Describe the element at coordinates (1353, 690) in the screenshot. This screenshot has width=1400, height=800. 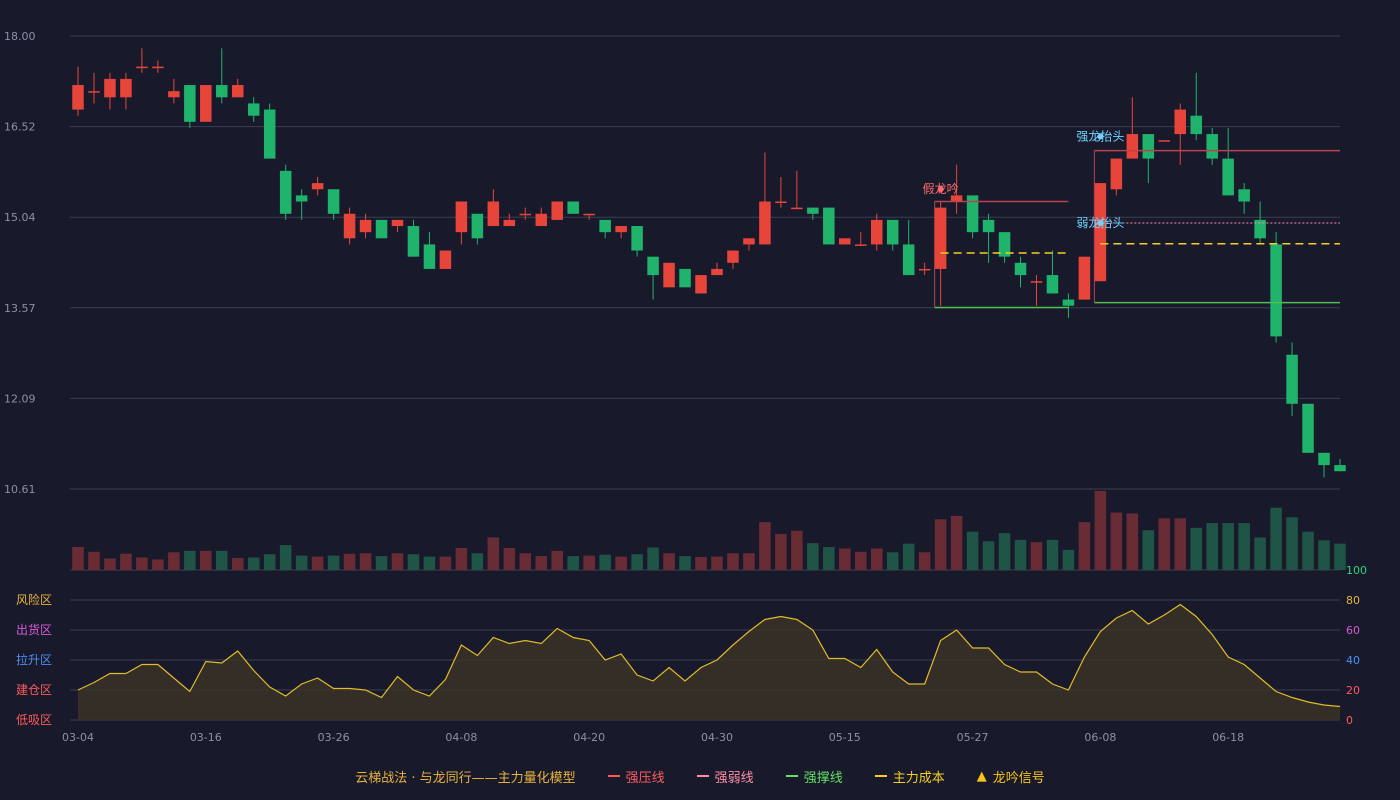
I see `indicator-tick-label: 20` at that location.